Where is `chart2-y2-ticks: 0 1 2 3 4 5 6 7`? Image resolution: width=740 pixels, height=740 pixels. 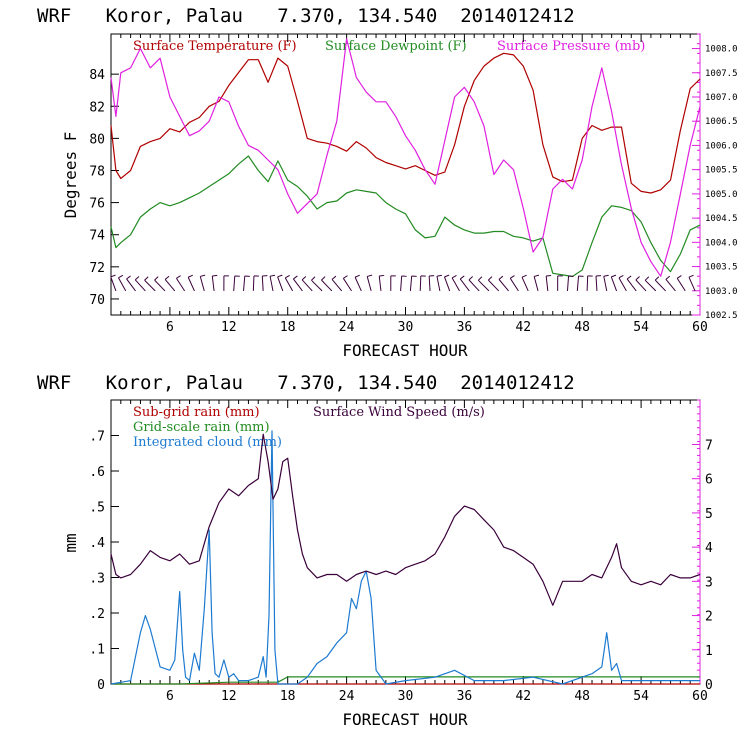 chart2-y2-ticks: 0 1 2 3 4 5 6 7 is located at coordinates (702, 546).